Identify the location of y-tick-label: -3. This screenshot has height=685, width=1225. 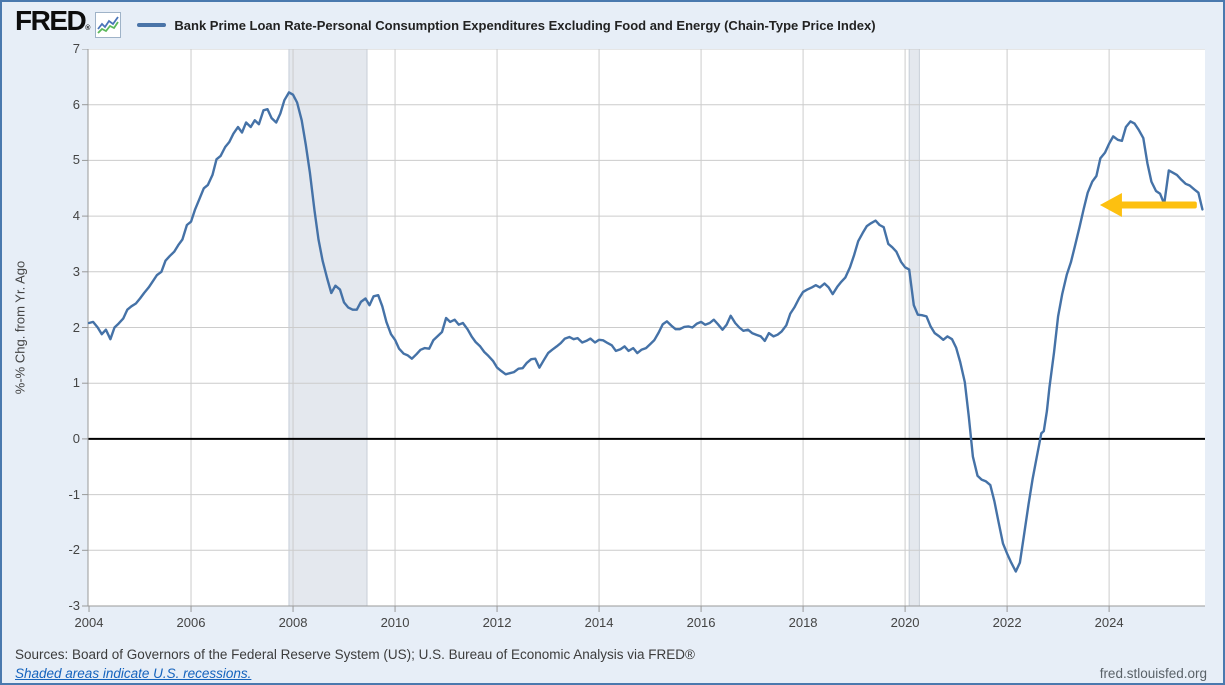
(74, 605).